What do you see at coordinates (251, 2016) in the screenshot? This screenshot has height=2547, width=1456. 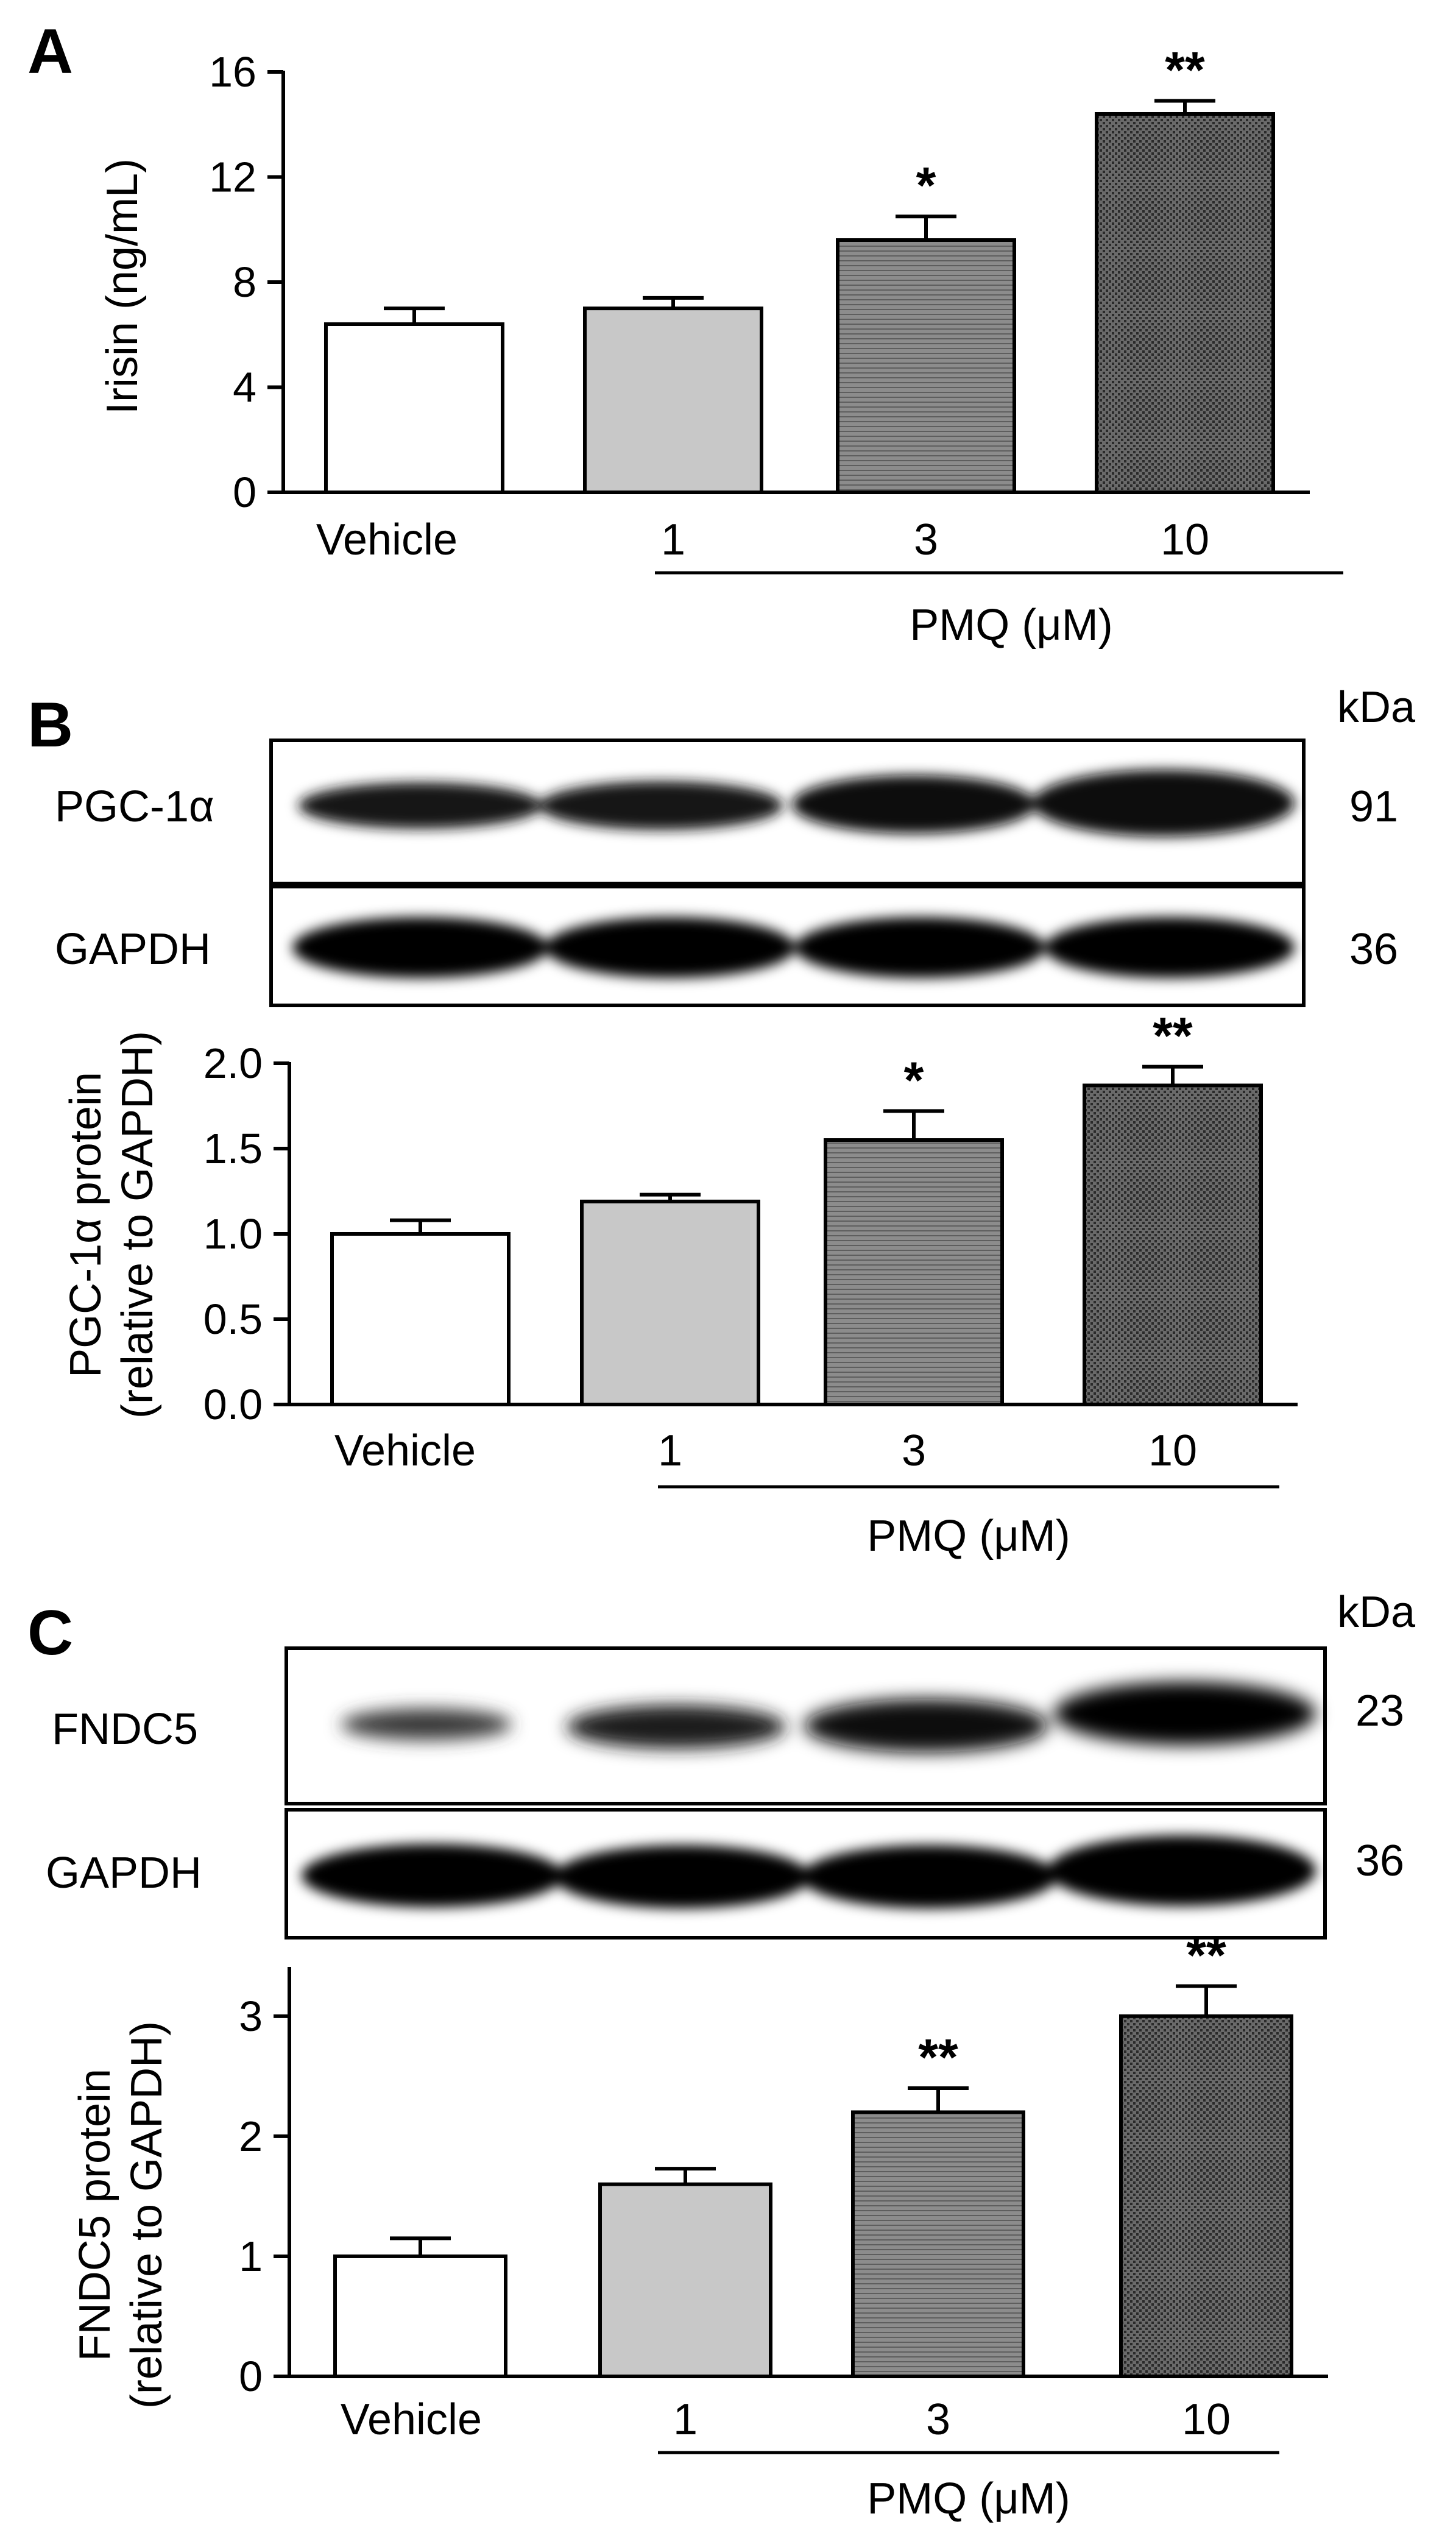 I see `y-tick-label: 3` at bounding box center [251, 2016].